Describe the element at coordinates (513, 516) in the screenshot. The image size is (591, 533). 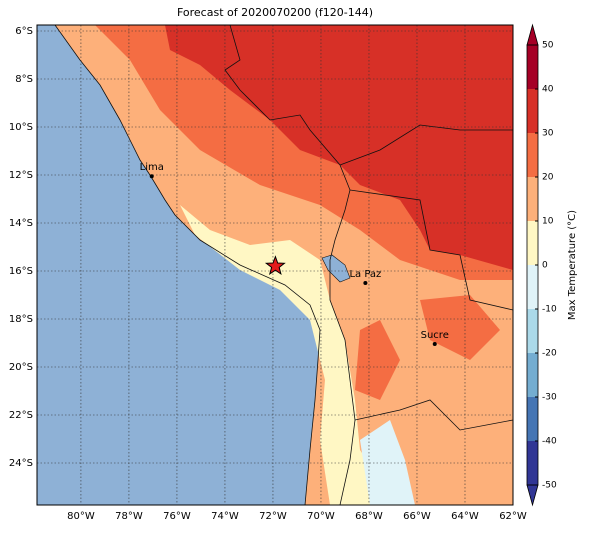
I see `lon-tick-label: 62°W` at that location.